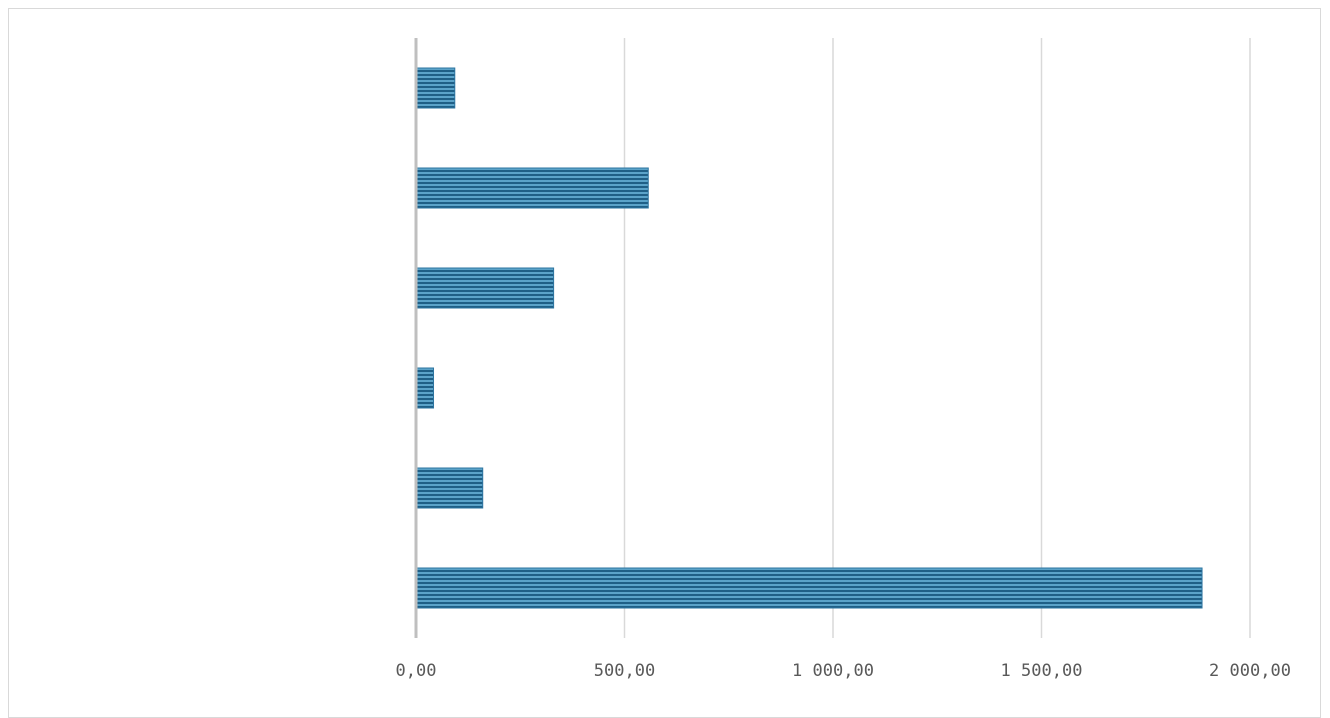 The height and width of the screenshot is (718, 1330). Describe the element at coordinates (1042, 671) in the screenshot. I see `x-tick-label: 1 500,00` at that location.